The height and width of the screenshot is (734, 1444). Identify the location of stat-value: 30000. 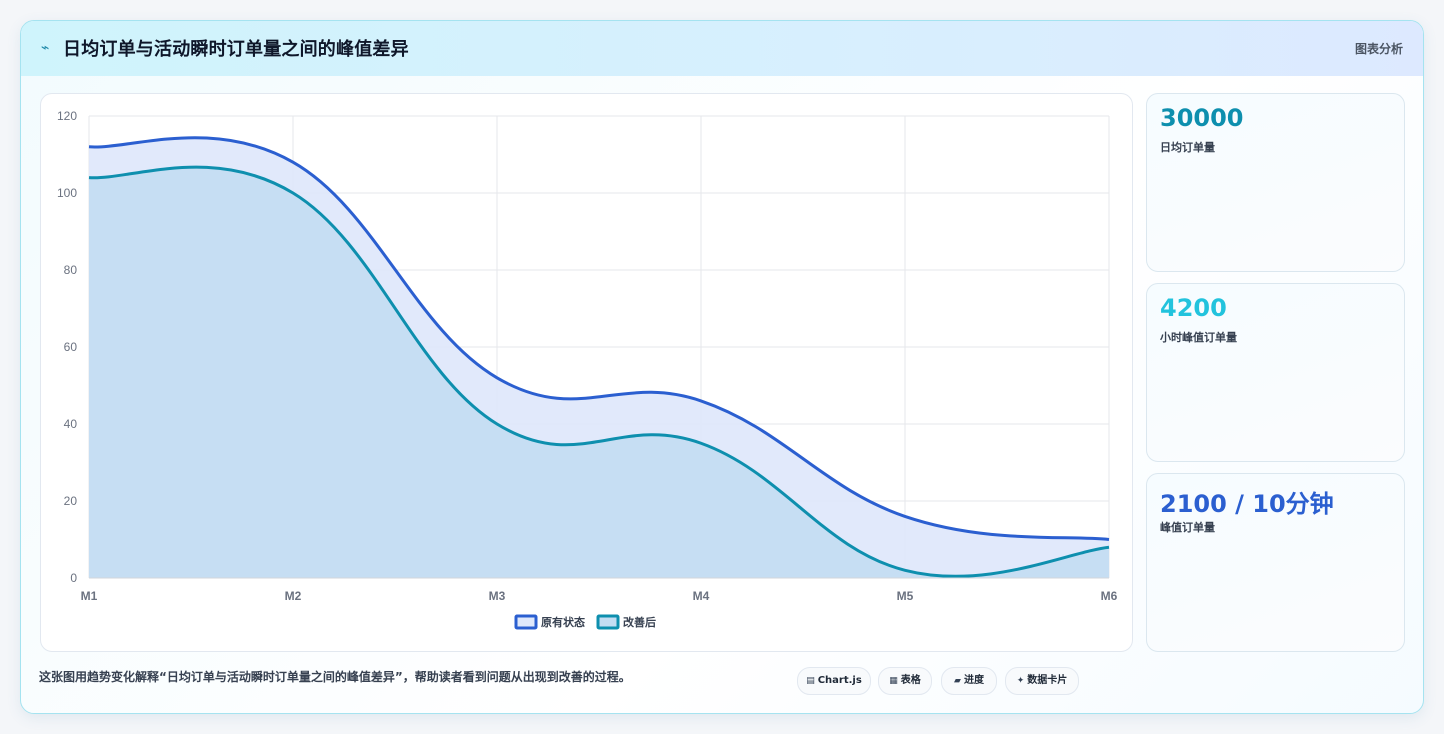
(1202, 118).